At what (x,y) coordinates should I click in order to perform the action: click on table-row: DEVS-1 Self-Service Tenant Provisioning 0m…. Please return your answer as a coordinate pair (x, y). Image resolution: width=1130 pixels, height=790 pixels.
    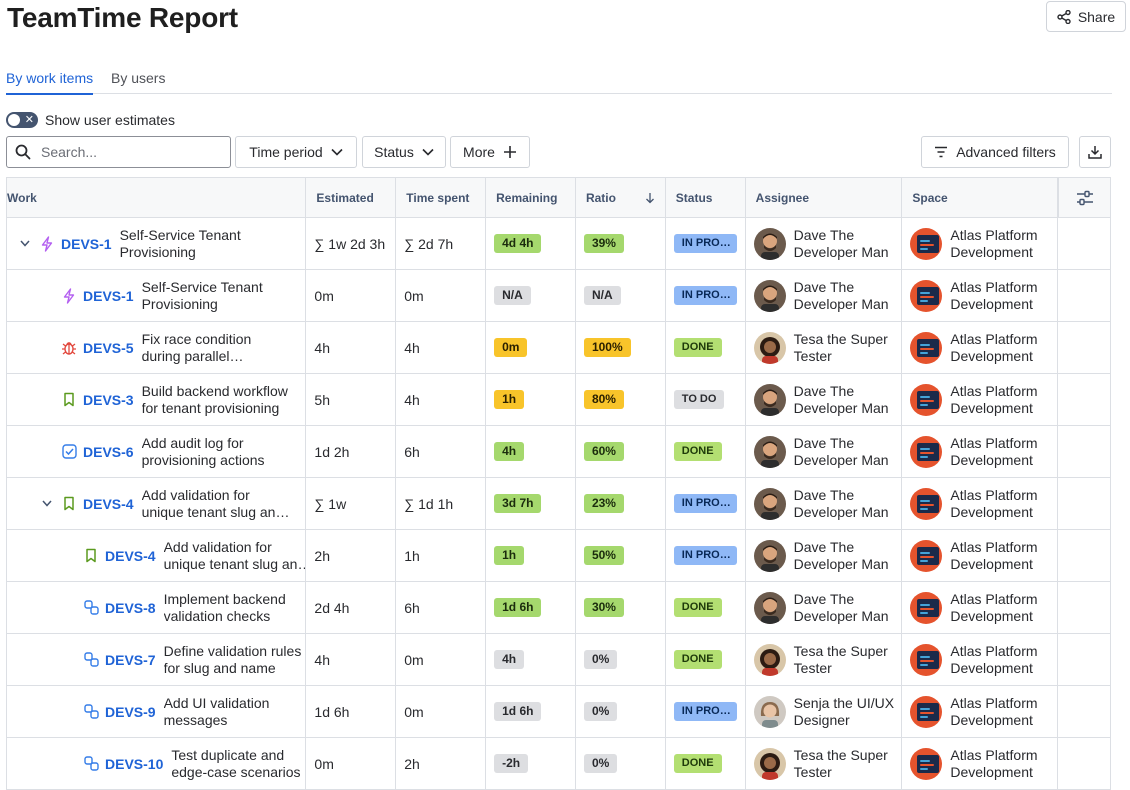
    Looking at the image, I should click on (558, 296).